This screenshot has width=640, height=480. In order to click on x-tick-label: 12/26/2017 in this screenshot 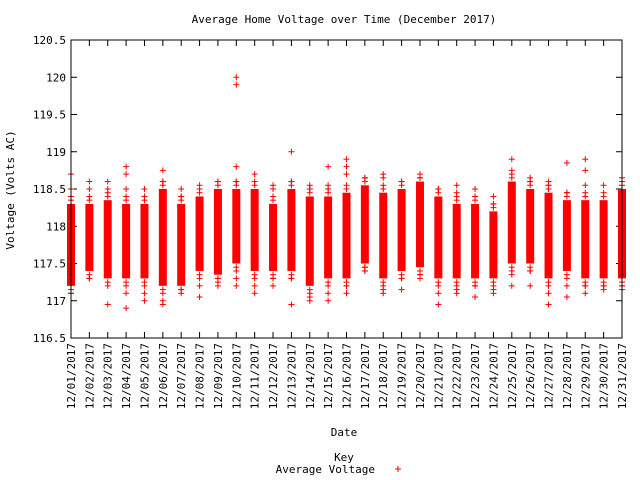, I will do `click(530, 376)`.